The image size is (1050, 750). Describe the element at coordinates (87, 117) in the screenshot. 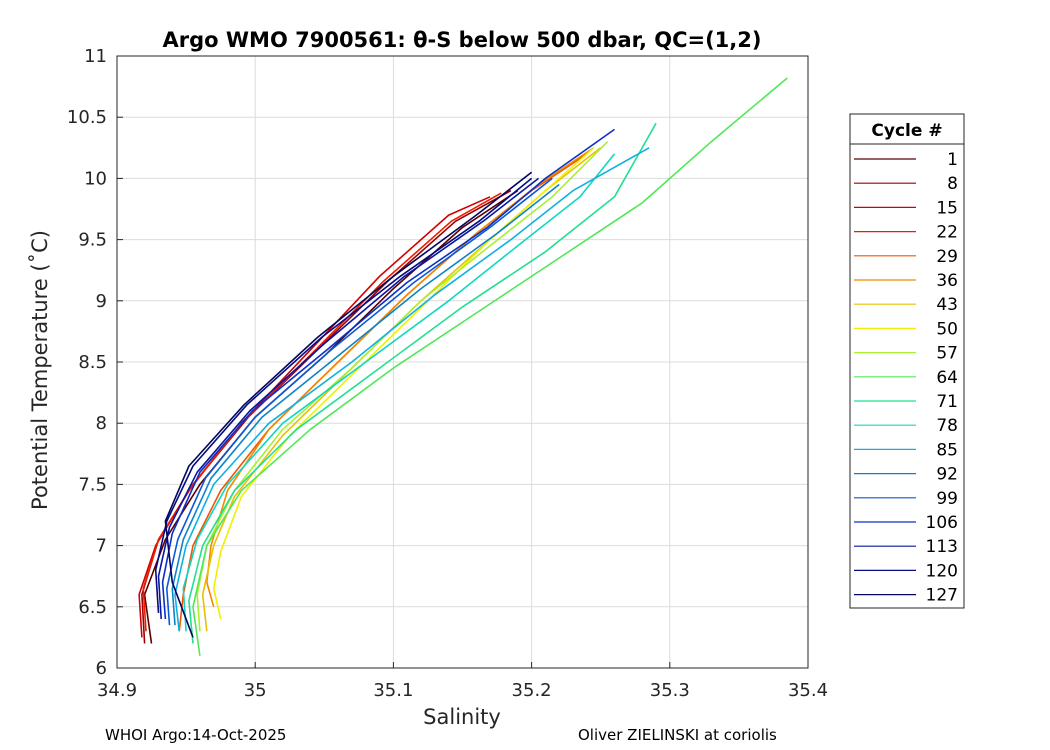

I see `y-tick-label: 10.5` at that location.